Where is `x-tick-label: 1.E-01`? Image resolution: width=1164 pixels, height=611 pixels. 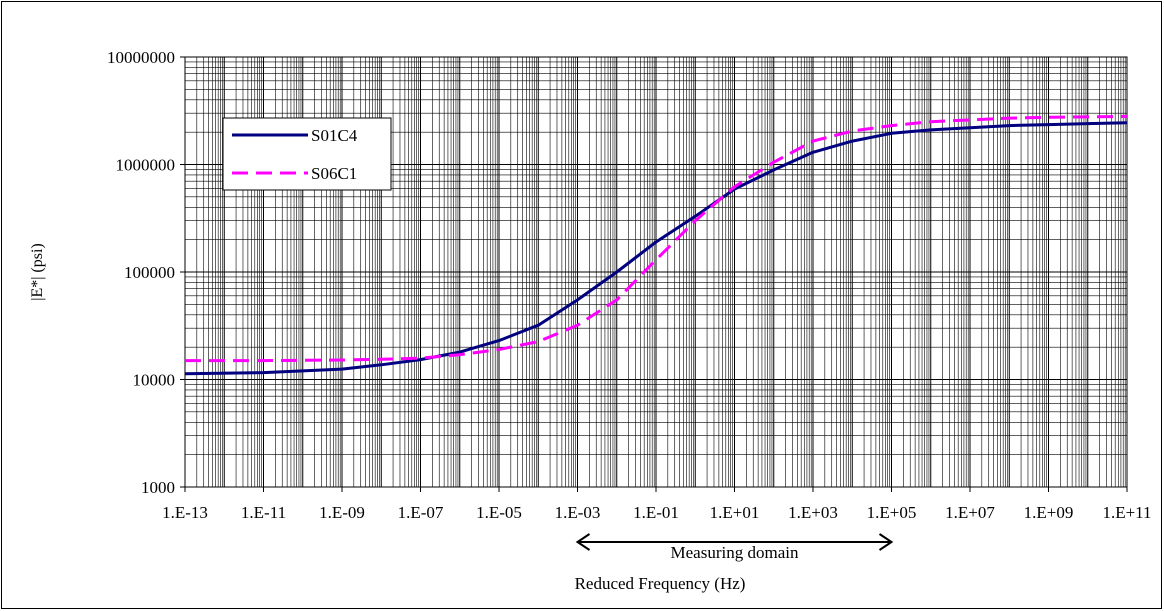
x-tick-label: 1.E-01 is located at coordinates (656, 512).